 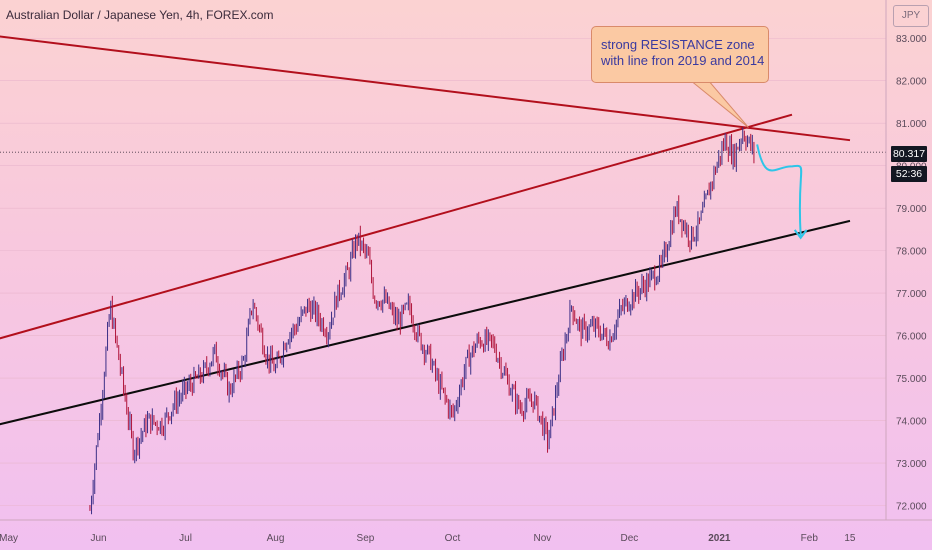 I want to click on y-tick-label: 75.000, so click(x=911, y=379).